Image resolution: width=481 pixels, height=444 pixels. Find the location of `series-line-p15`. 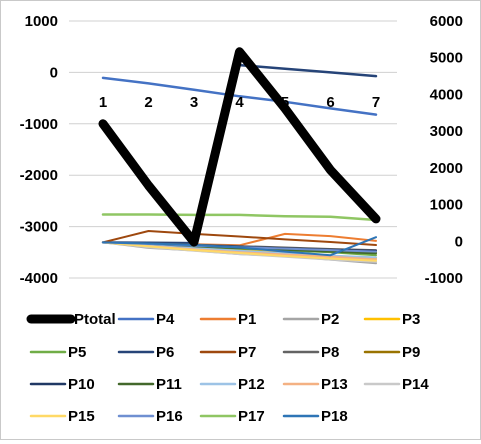

series-line-p15 is located at coordinates (239, 251).